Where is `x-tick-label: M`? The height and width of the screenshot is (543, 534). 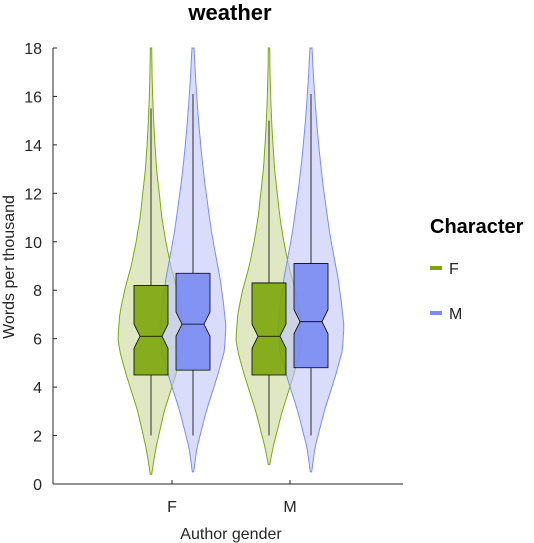 x-tick-label: M is located at coordinates (289, 507).